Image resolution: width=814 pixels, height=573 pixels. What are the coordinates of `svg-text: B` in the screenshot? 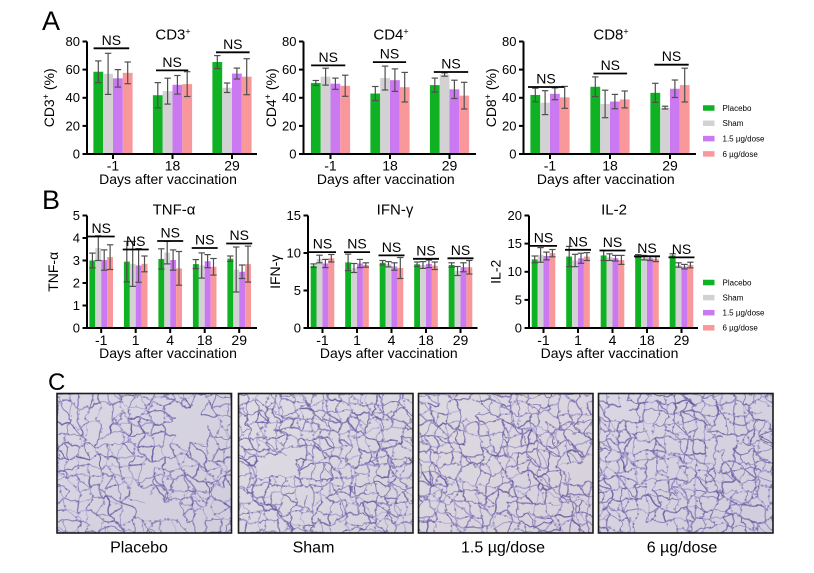 It's located at (51, 200).